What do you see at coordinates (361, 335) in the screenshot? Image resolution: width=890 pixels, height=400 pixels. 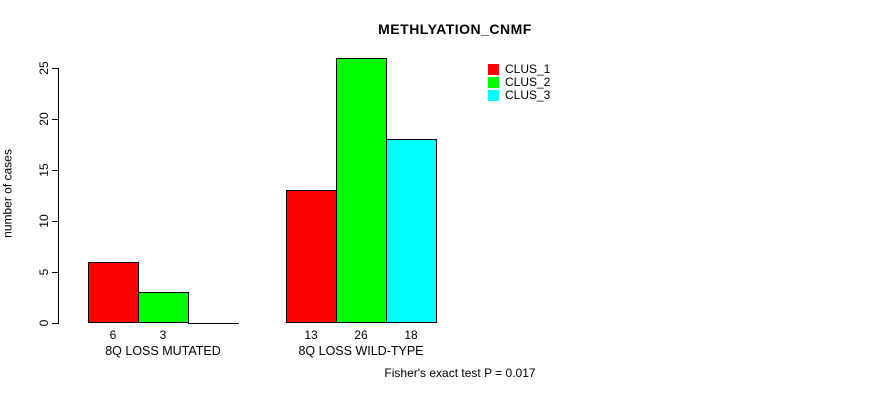 I see `bar-value-label: 26` at bounding box center [361, 335].